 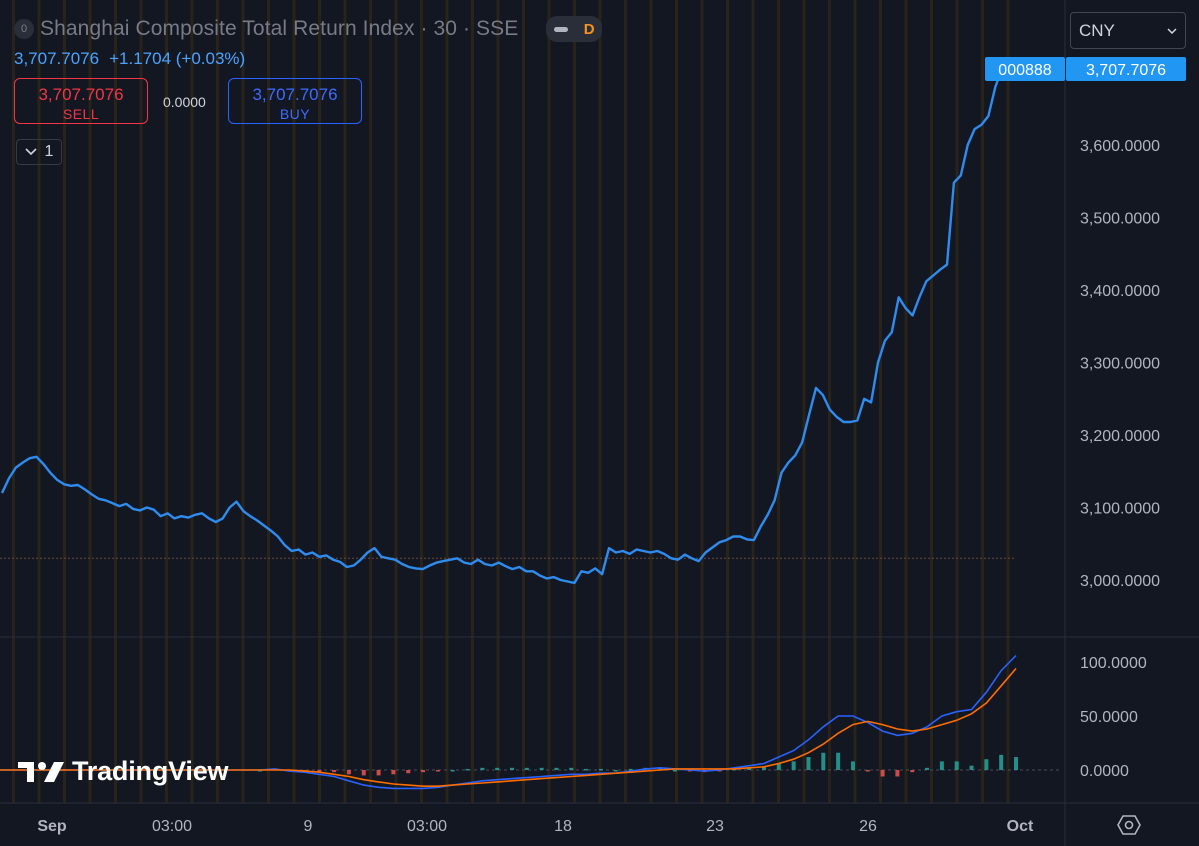 What do you see at coordinates (1120, 219) in the screenshot?
I see `price-tick-label: 3,500.0000` at bounding box center [1120, 219].